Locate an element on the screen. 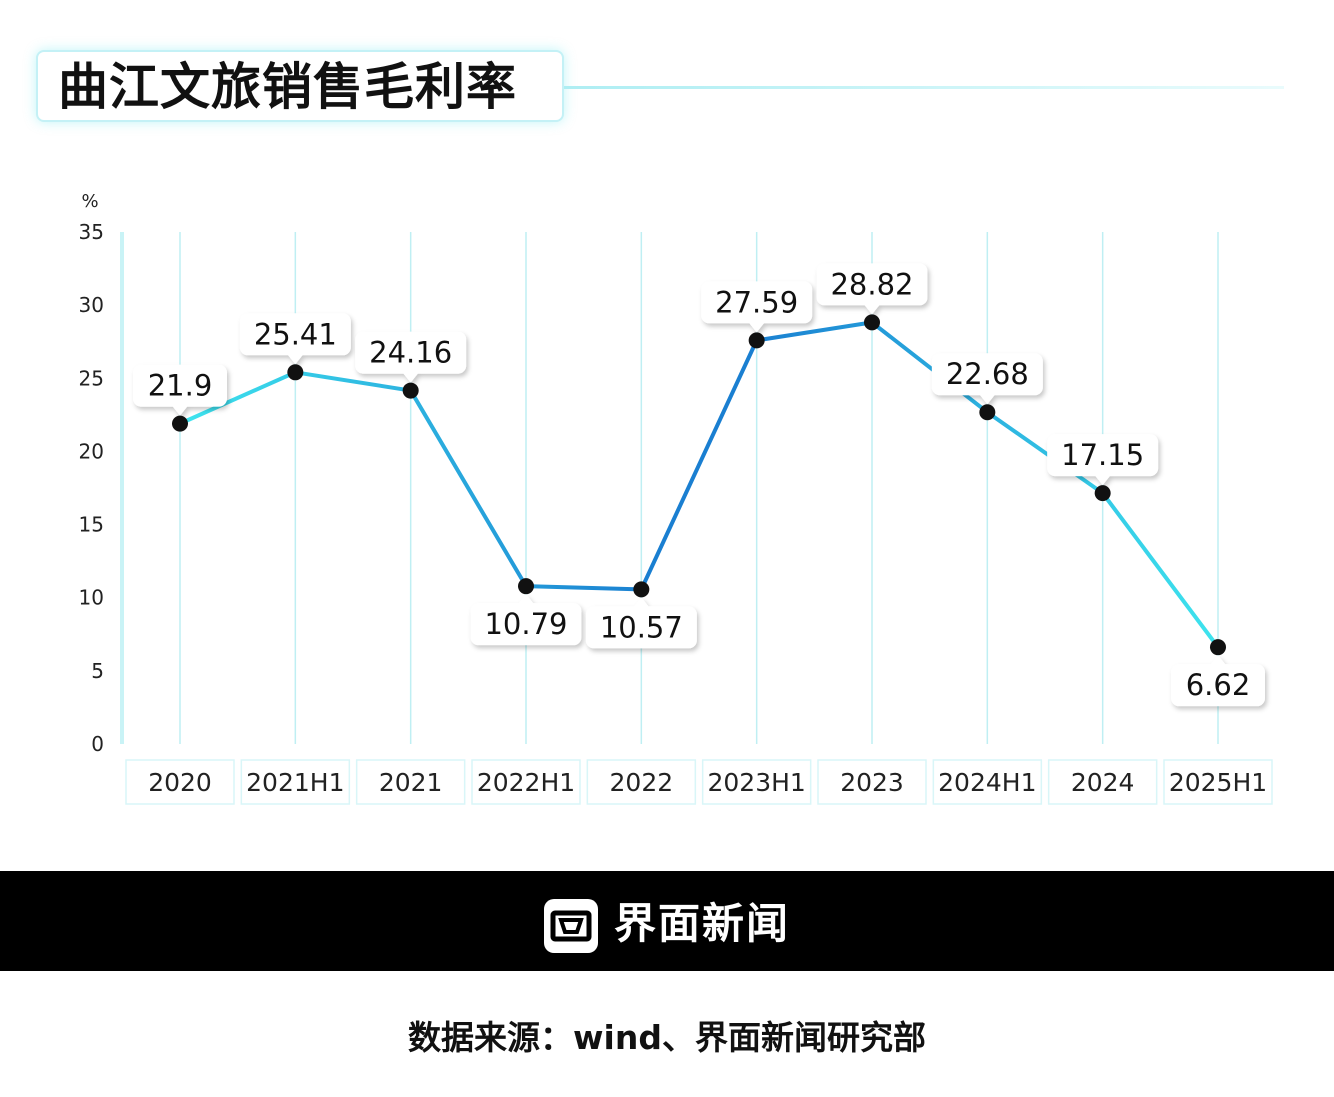 Image resolution: width=1334 pixels, height=1097 pixels. data-value-label: 21.9 is located at coordinates (180, 386).